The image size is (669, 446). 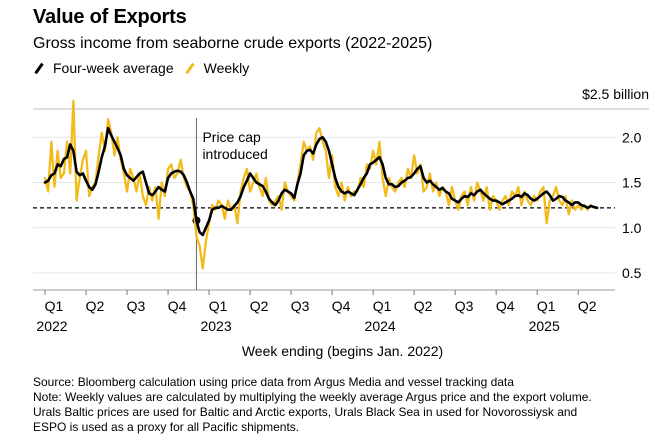 I want to click on x-tick-label: Q3, so click(x=464, y=306).